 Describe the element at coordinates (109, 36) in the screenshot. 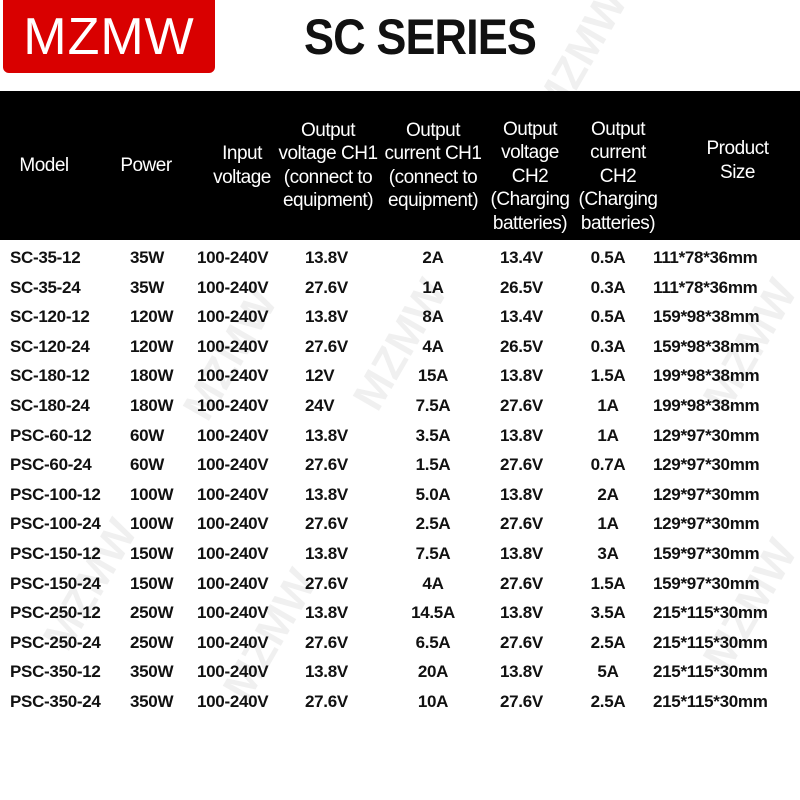

I see `brand-logo: MZMW` at that location.